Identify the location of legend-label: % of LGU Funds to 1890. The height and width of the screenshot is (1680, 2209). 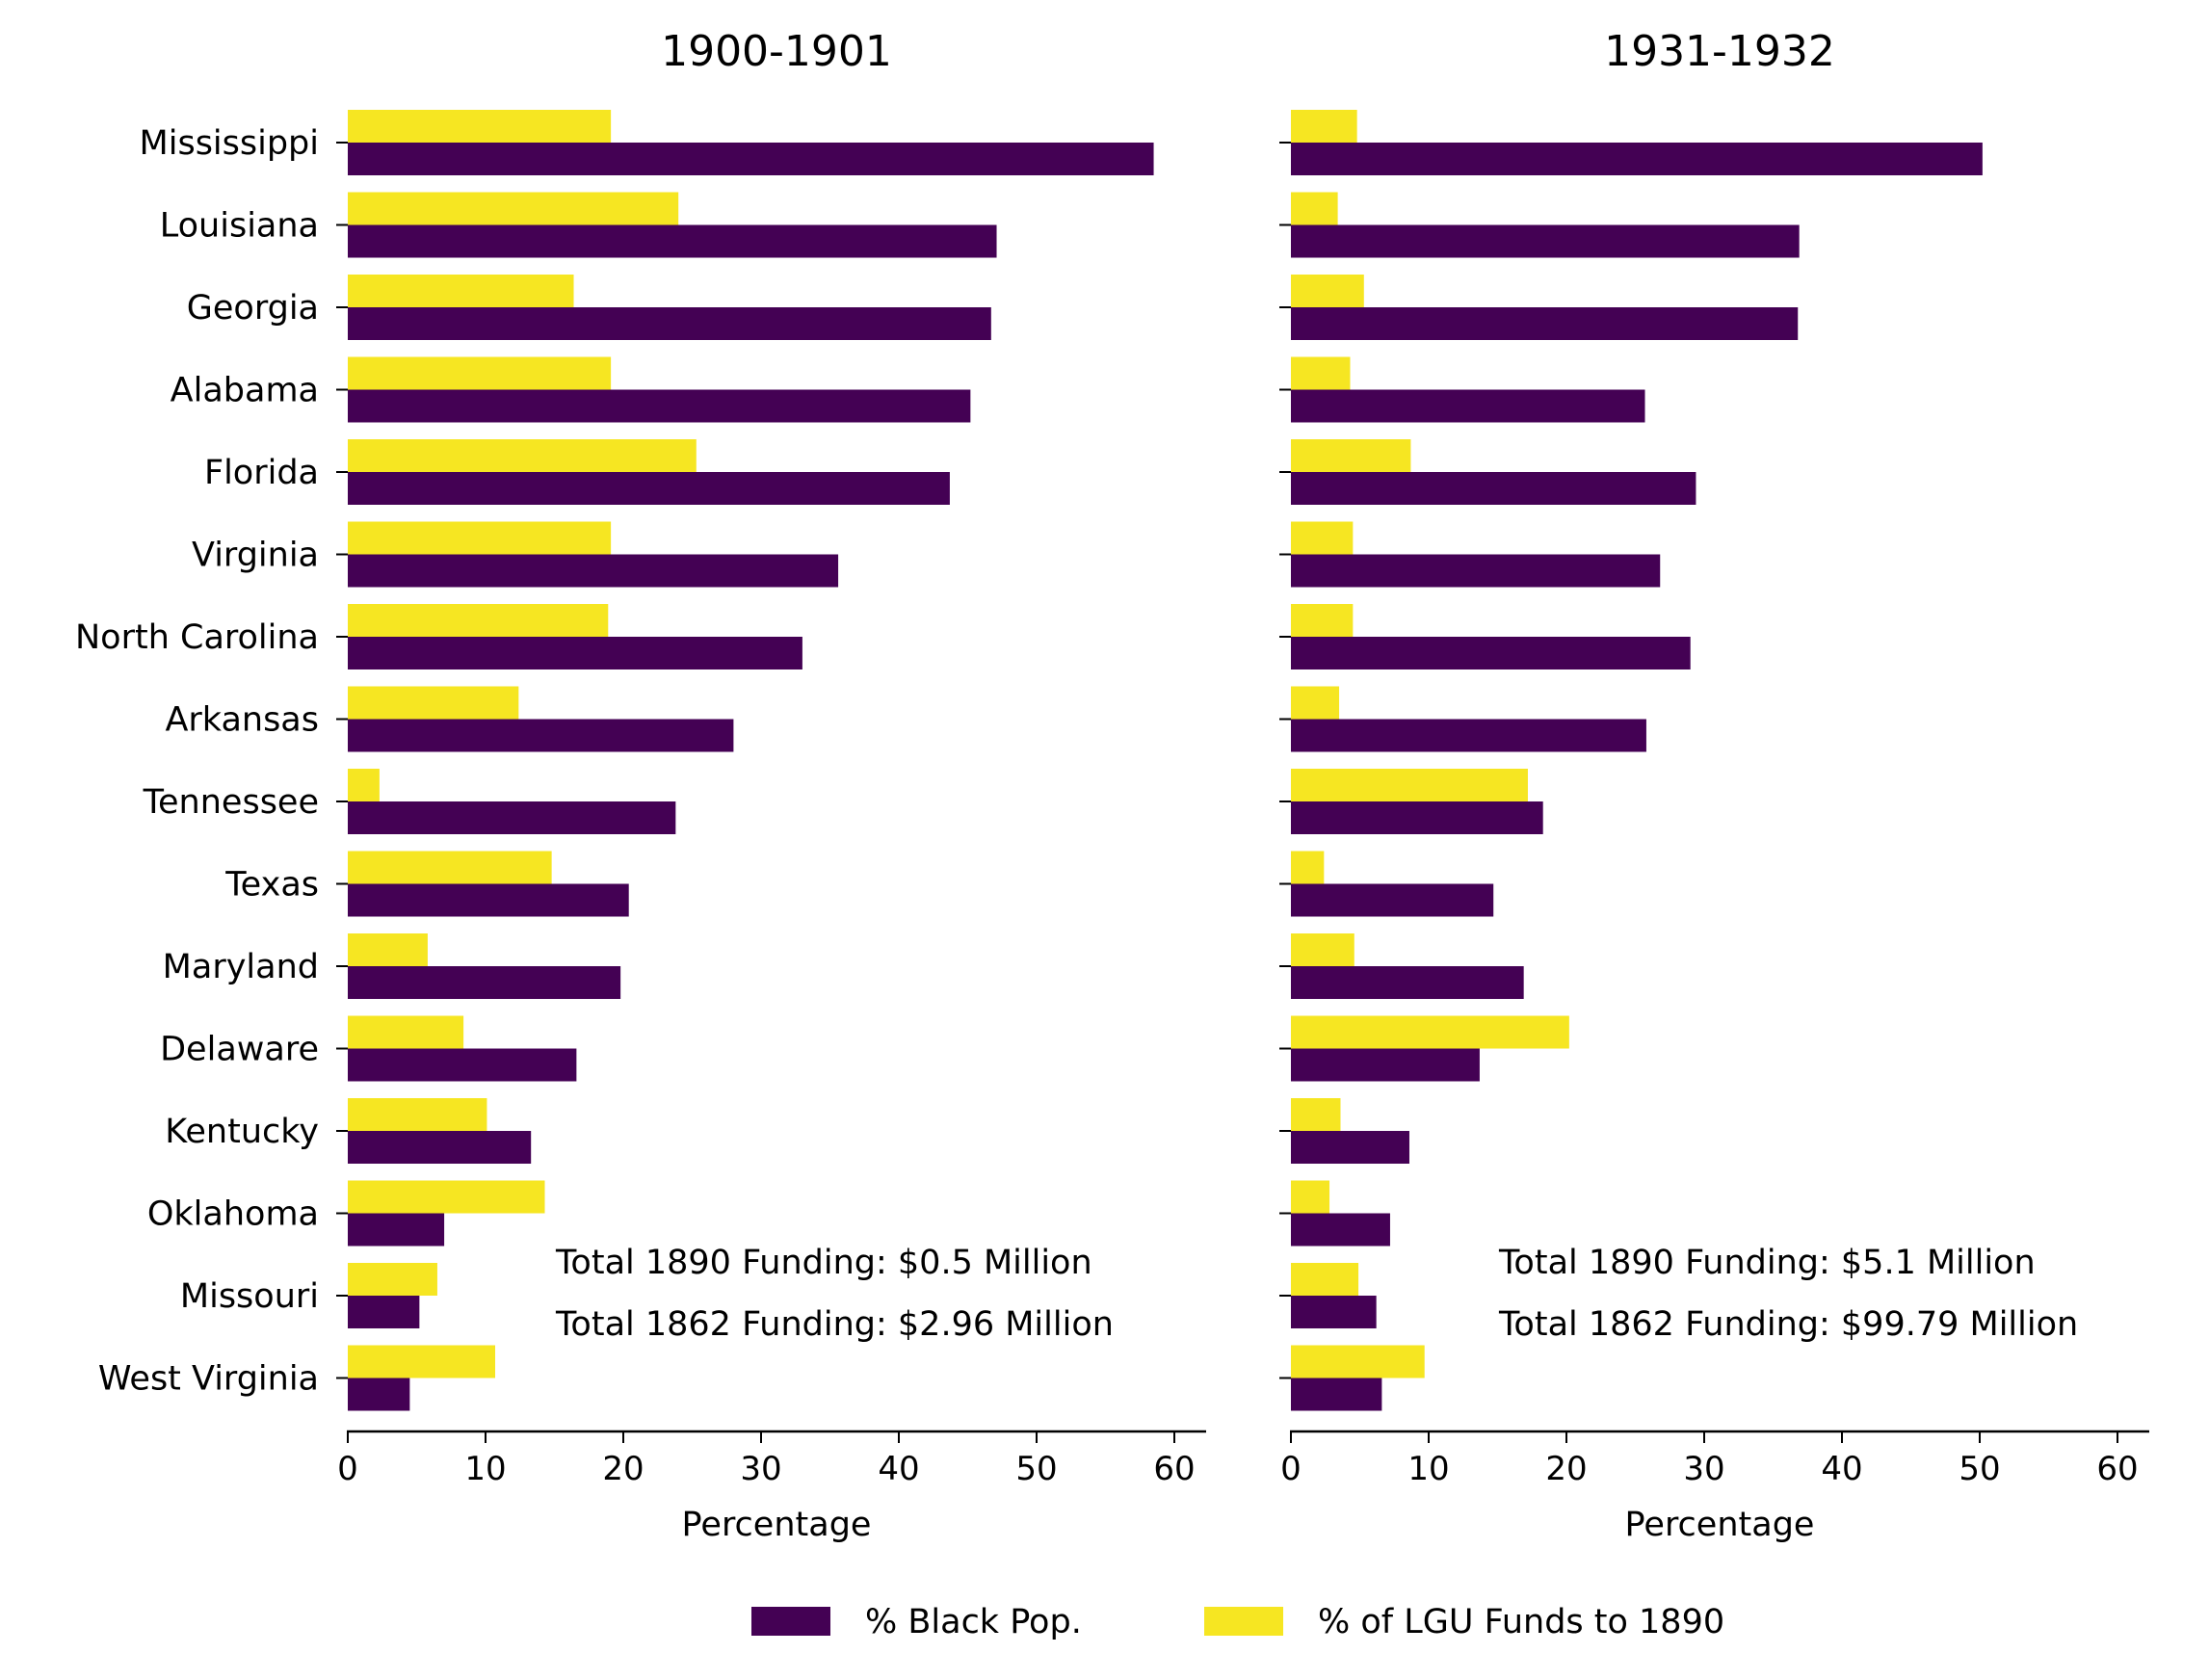
(1521, 1622).